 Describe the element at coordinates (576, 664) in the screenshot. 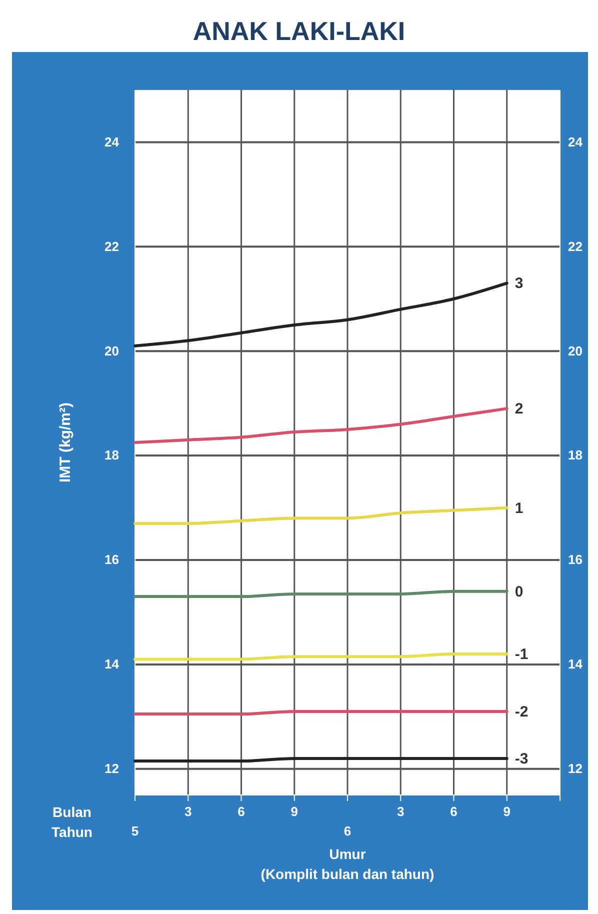

I see `y2-tick-label: 14` at that location.